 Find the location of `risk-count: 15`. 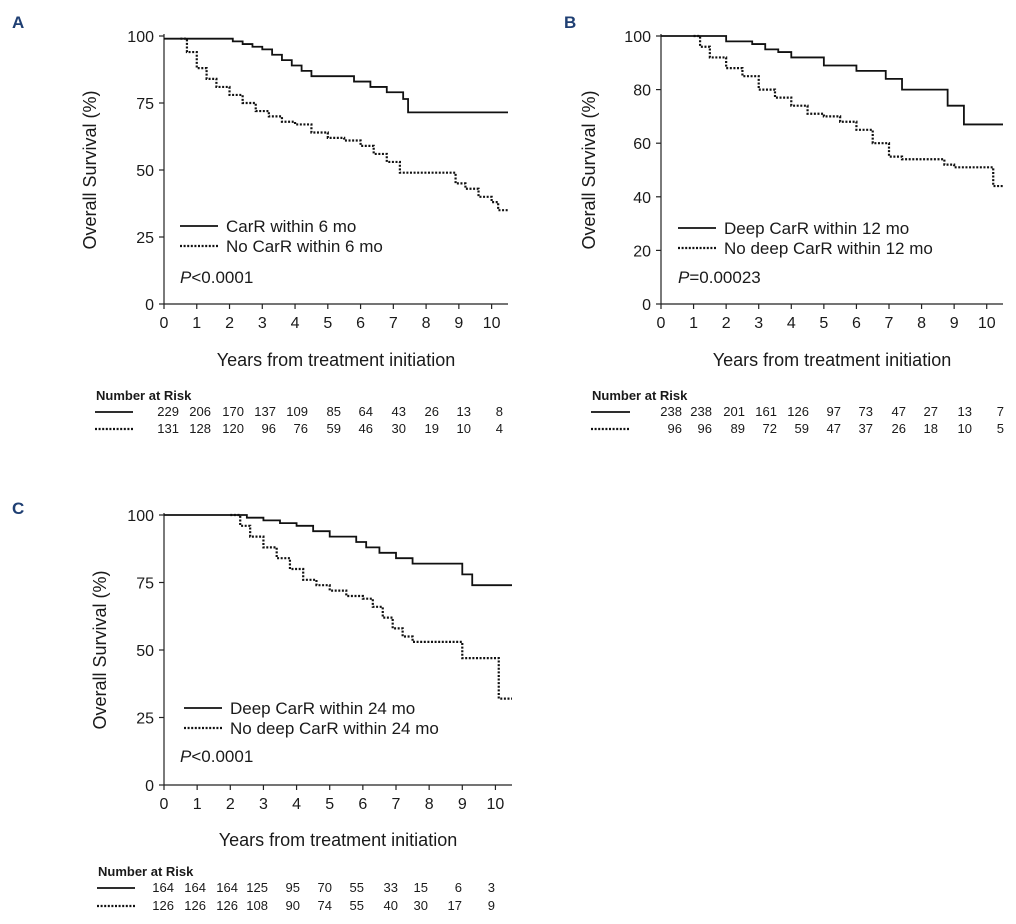

risk-count: 15 is located at coordinates (421, 887).